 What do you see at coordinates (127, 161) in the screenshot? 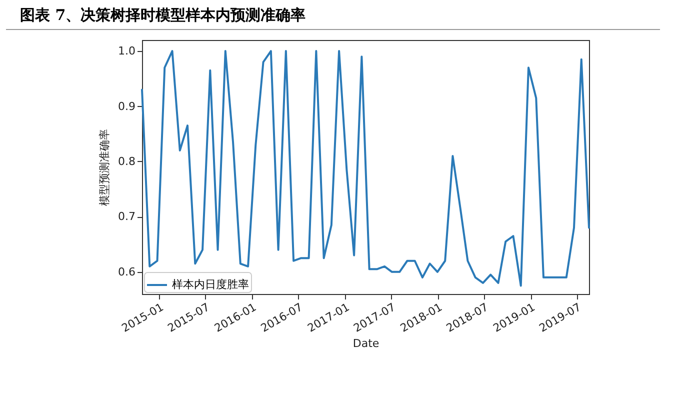
I see `y-tick-label: 0.8` at bounding box center [127, 161].